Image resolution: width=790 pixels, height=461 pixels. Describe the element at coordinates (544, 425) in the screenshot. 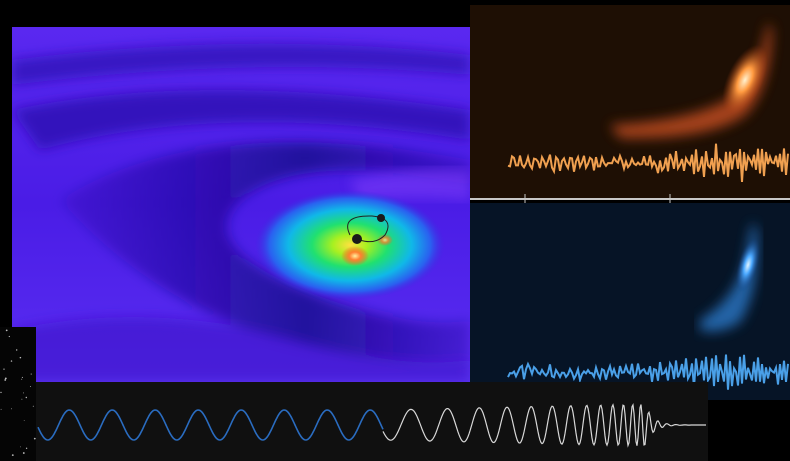

I see `merger-wave` at that location.